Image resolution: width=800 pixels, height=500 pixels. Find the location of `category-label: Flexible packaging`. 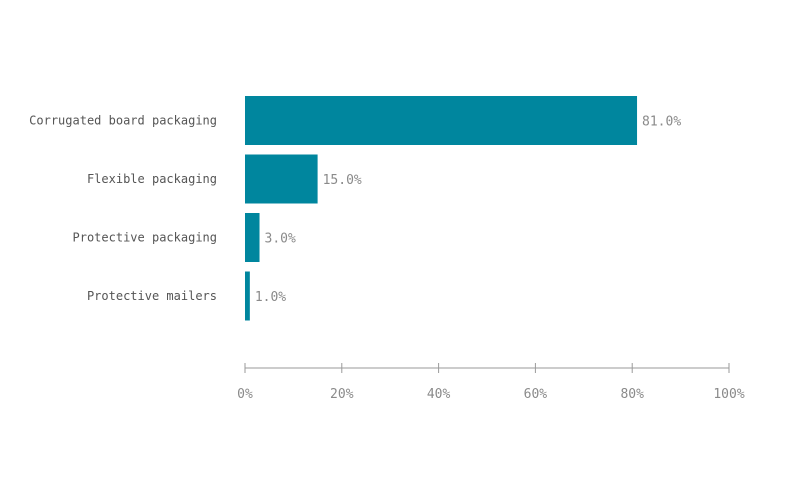

category-label: Flexible packaging is located at coordinates (152, 179).